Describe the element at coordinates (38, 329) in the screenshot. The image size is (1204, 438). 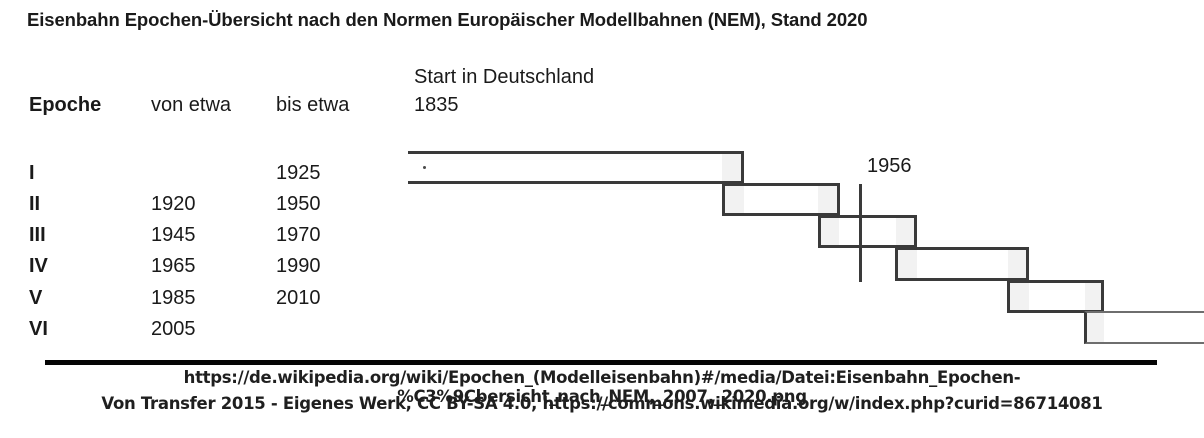
I see `epoch-label: VI` at that location.